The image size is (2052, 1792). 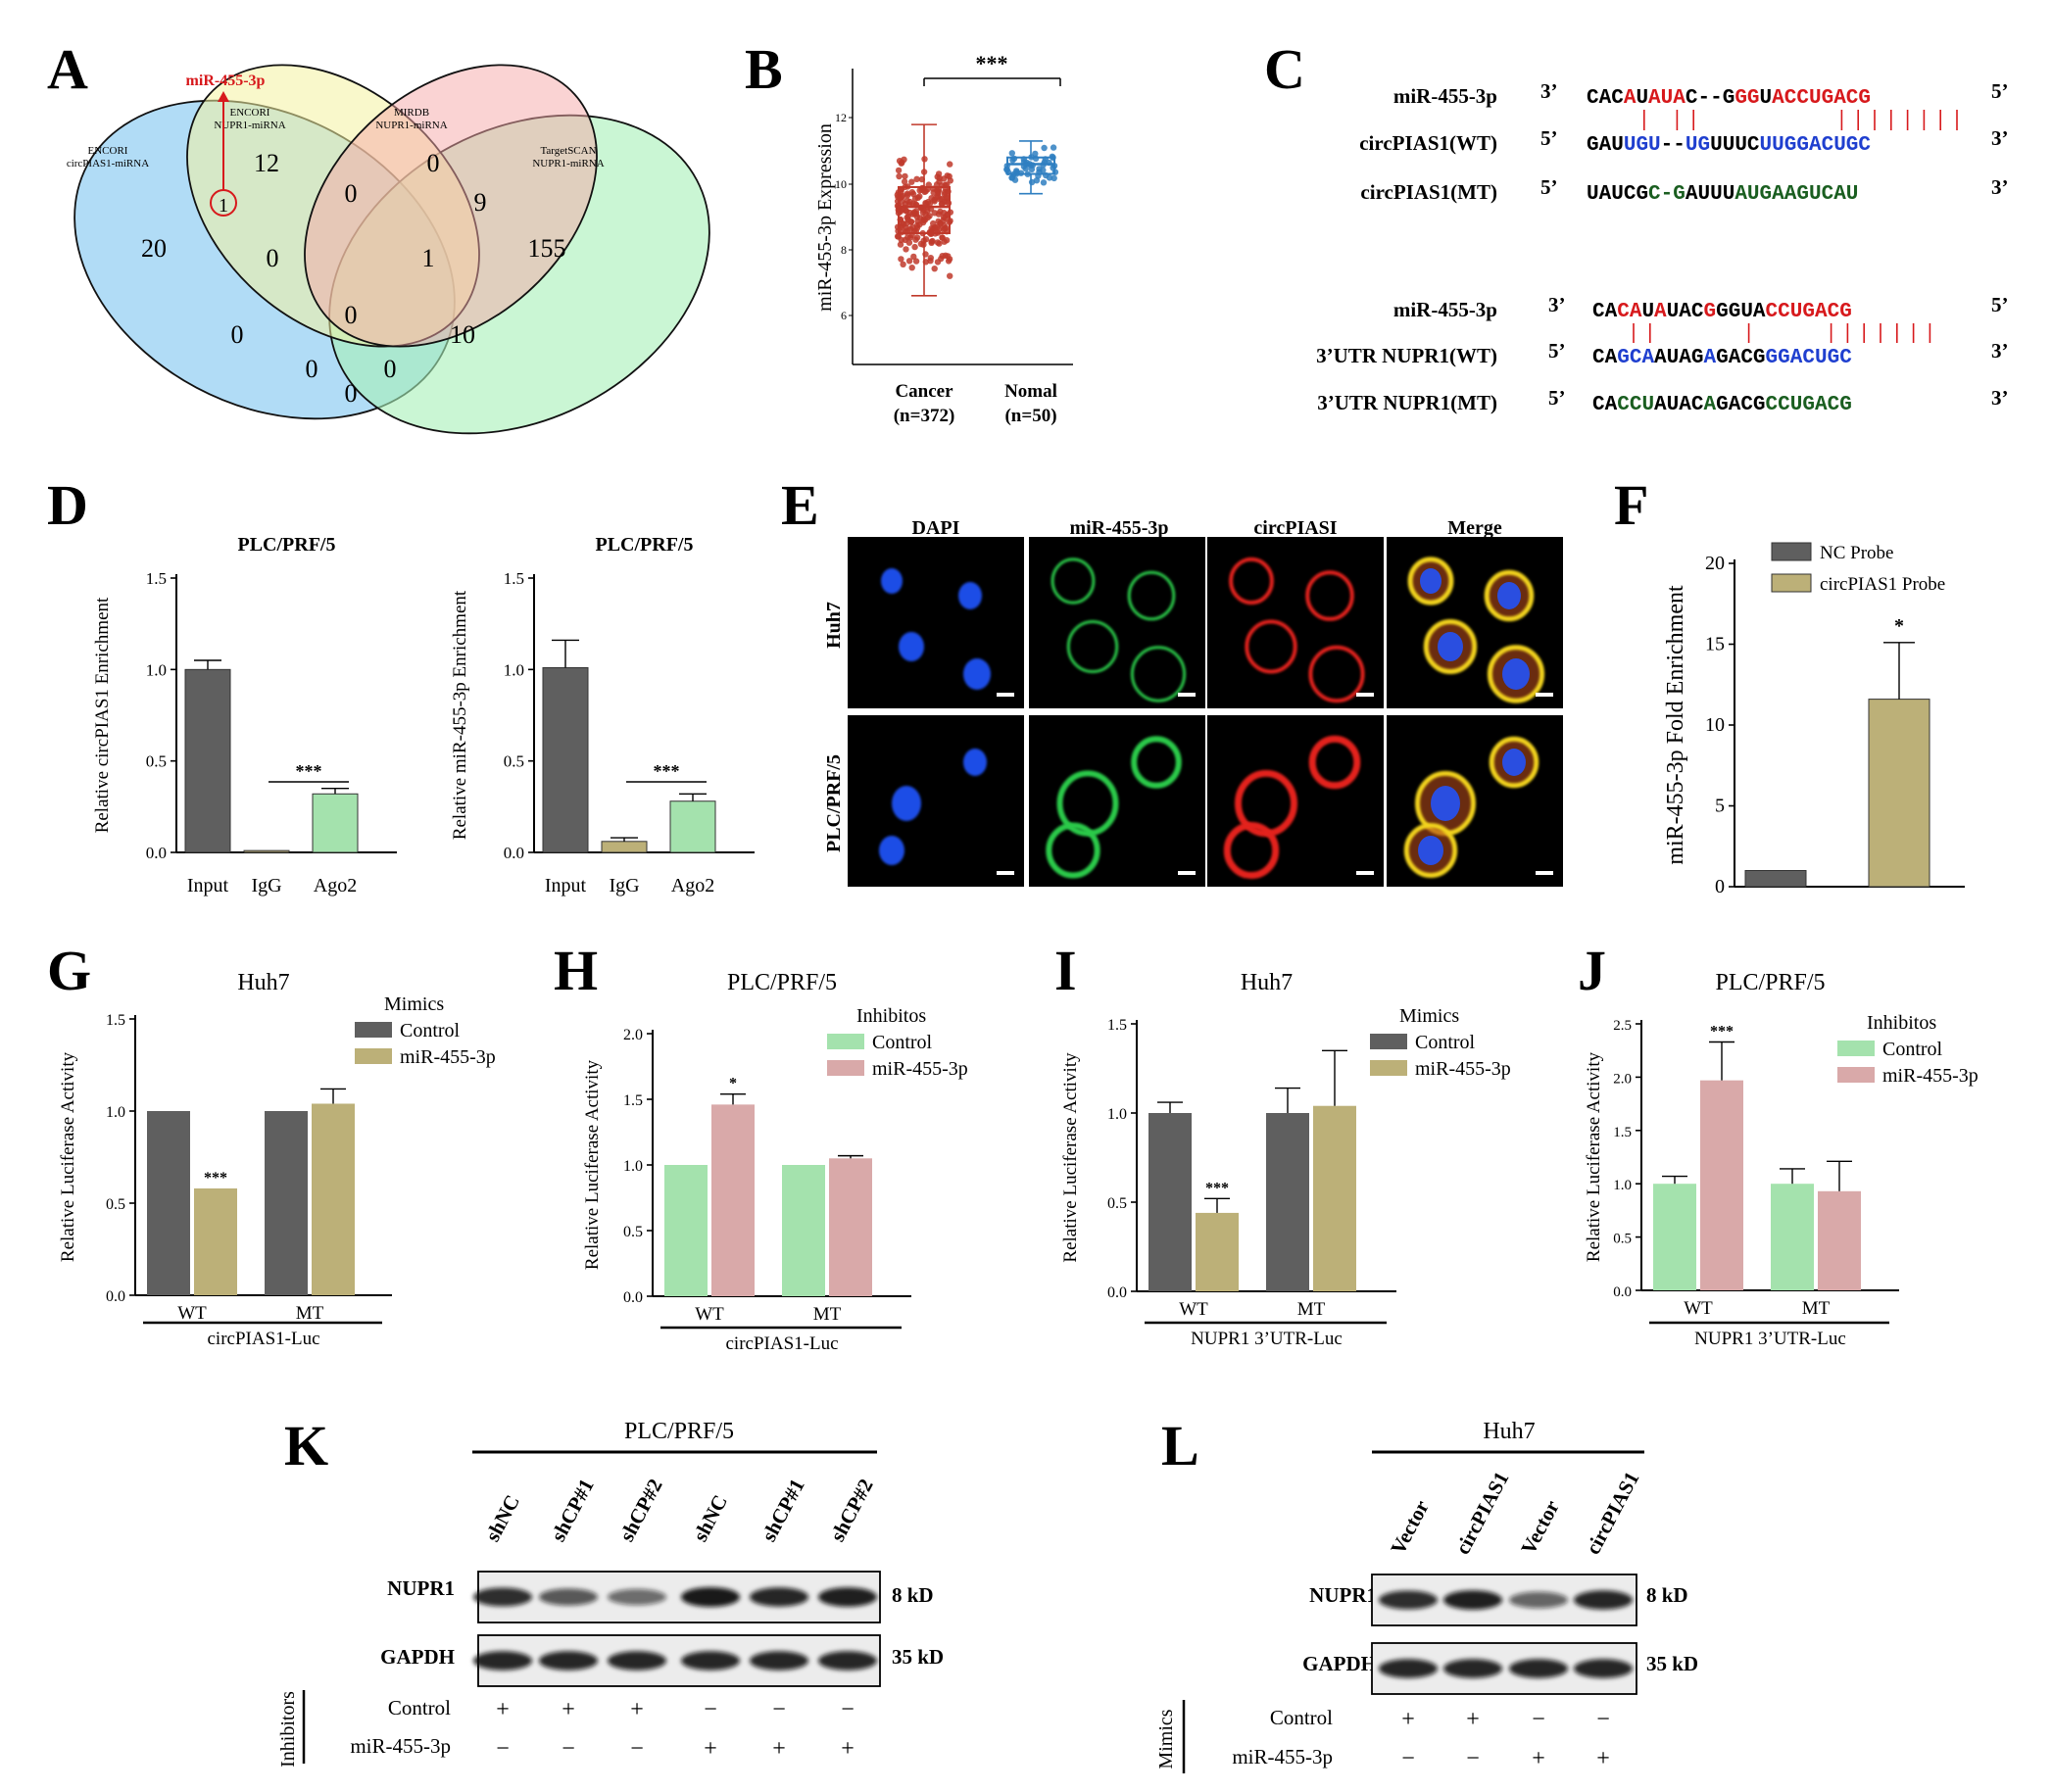 I want to click on legend-label: miR-455-3p, so click(x=1463, y=1069).